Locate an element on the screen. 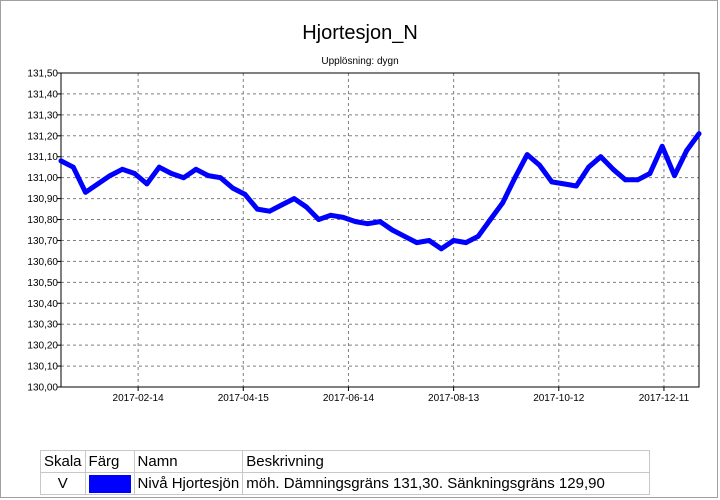 The width and height of the screenshot is (720, 500). chart-title: Hjortesjon_N is located at coordinates (360, 33).